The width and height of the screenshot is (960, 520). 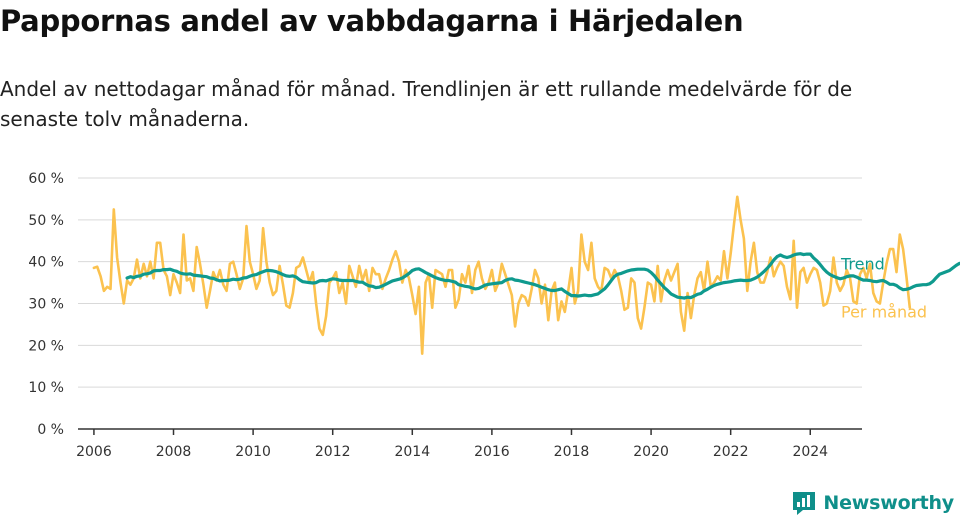 What do you see at coordinates (412, 452) in the screenshot?
I see `x-tick-label: 2014` at bounding box center [412, 452].